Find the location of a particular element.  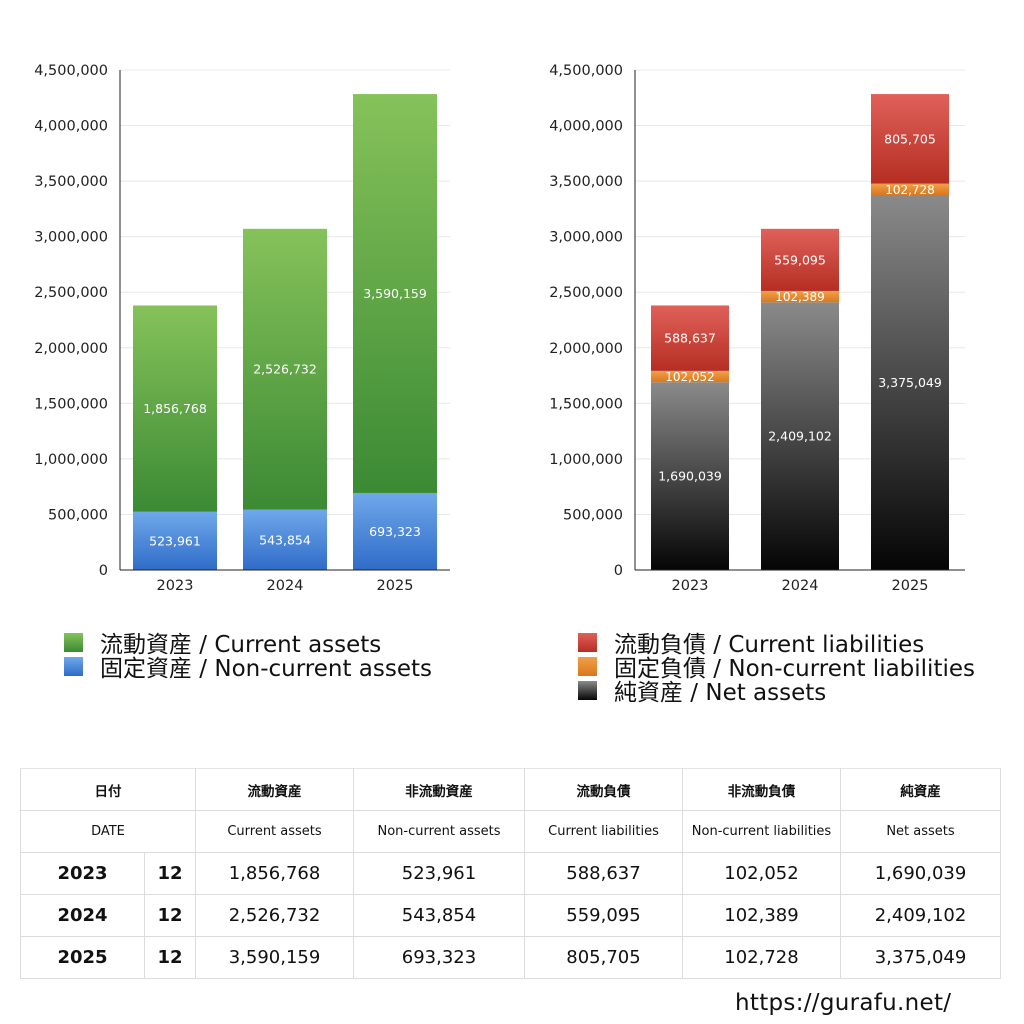

bar-current-liabilities-2023 is located at coordinates (690, 338).